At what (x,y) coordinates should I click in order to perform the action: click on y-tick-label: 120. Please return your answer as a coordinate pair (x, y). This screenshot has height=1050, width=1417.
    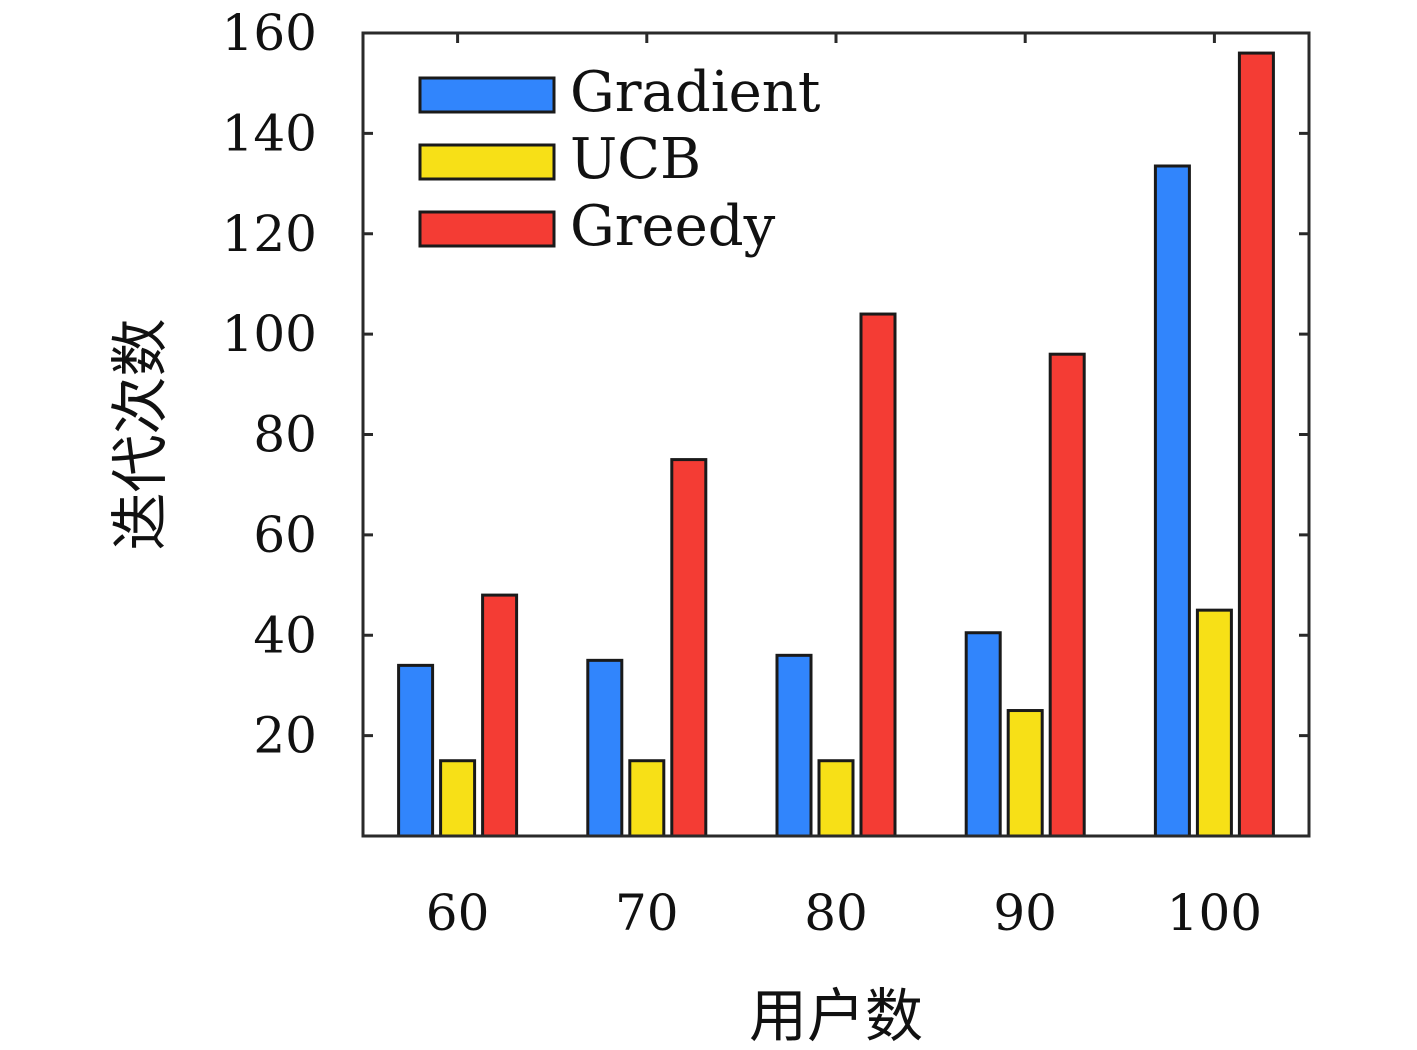
    Looking at the image, I should click on (269, 234).